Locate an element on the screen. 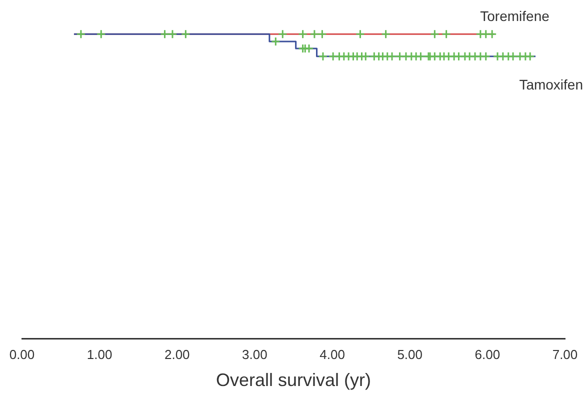  x-tick-label: 2.00 is located at coordinates (177, 354).